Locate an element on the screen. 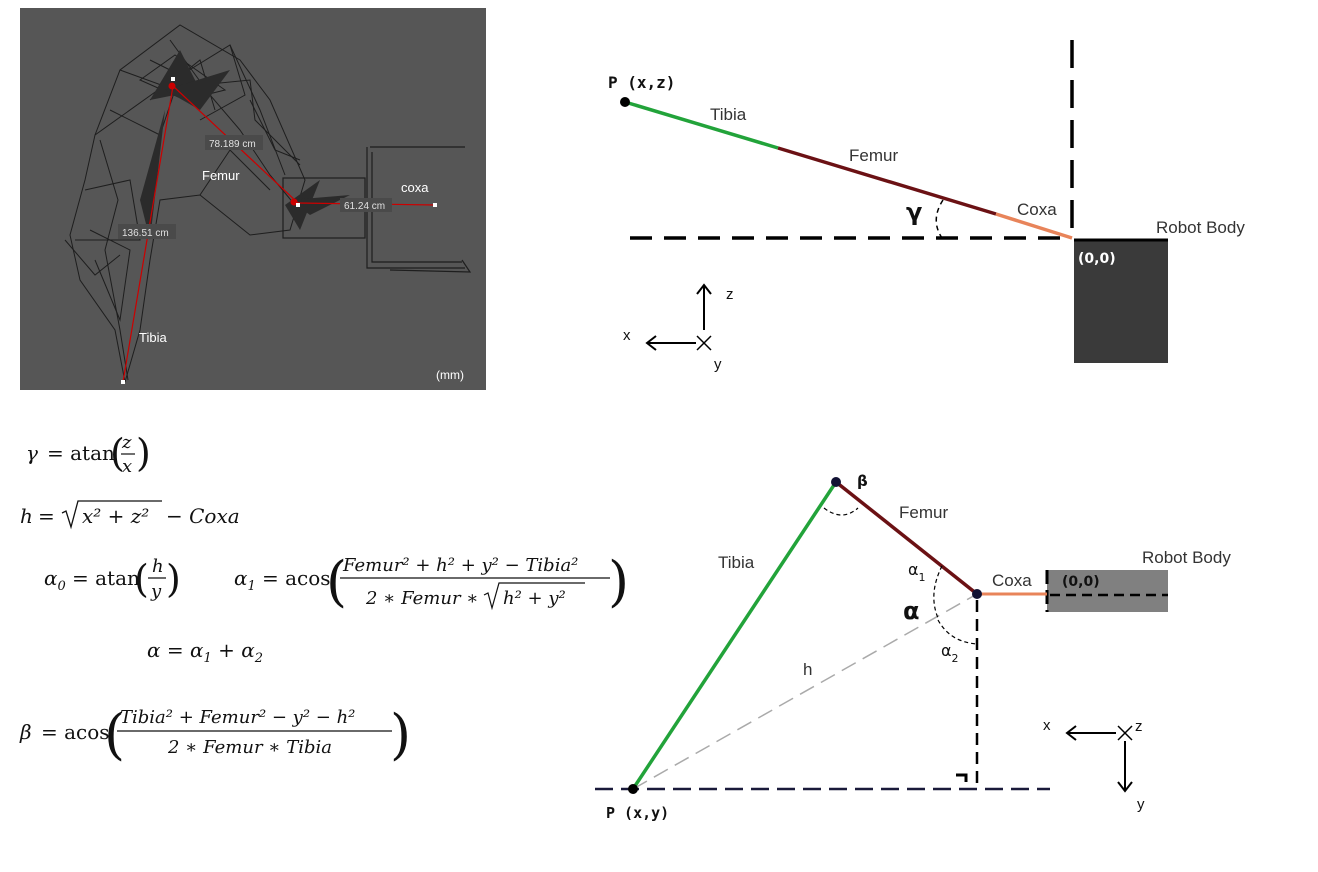  eq-alpha0-rparen: ) is located at coordinates (173, 579).